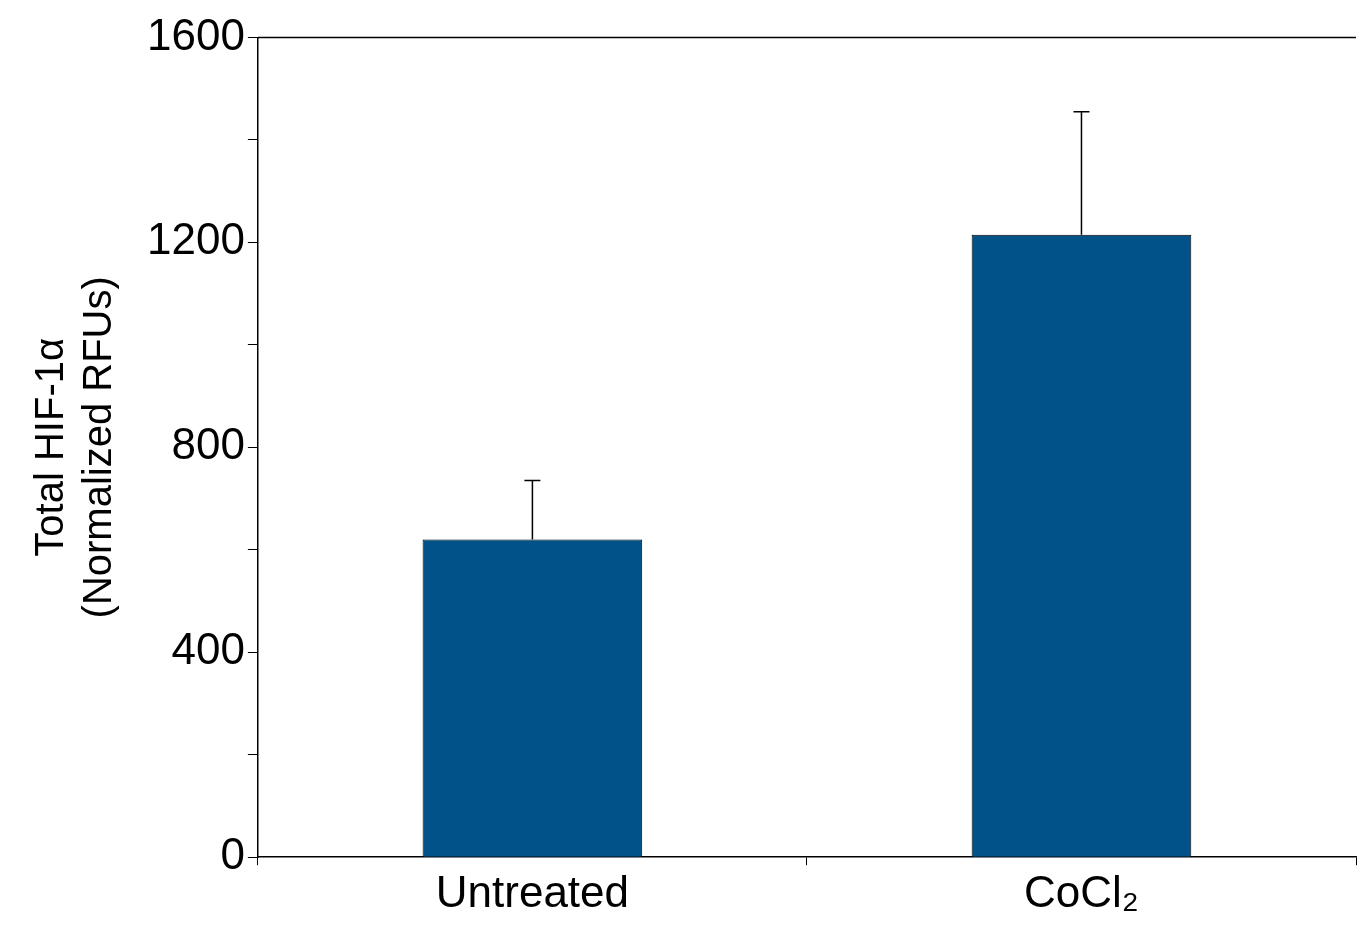 This screenshot has height=932, width=1366. What do you see at coordinates (1081, 891) in the screenshot?
I see `x-tick-label: CoCl₂` at bounding box center [1081, 891].